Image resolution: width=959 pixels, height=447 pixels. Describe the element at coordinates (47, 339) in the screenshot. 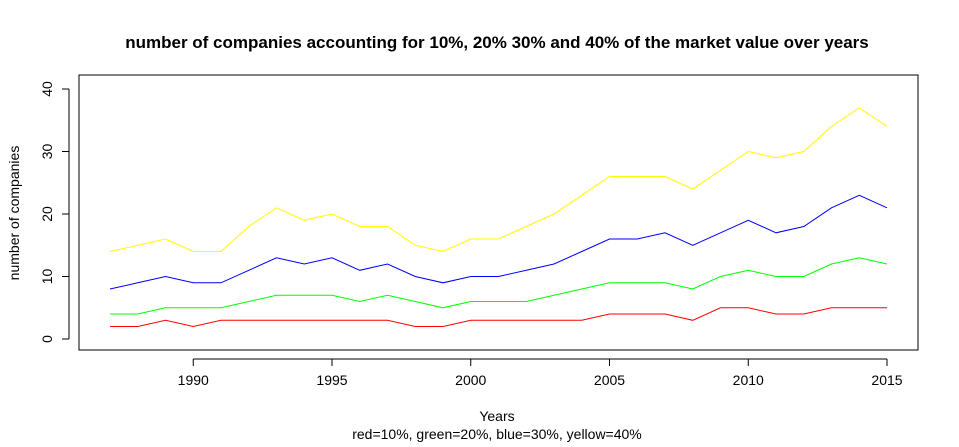

I see `y-tick-label: 0` at that location.